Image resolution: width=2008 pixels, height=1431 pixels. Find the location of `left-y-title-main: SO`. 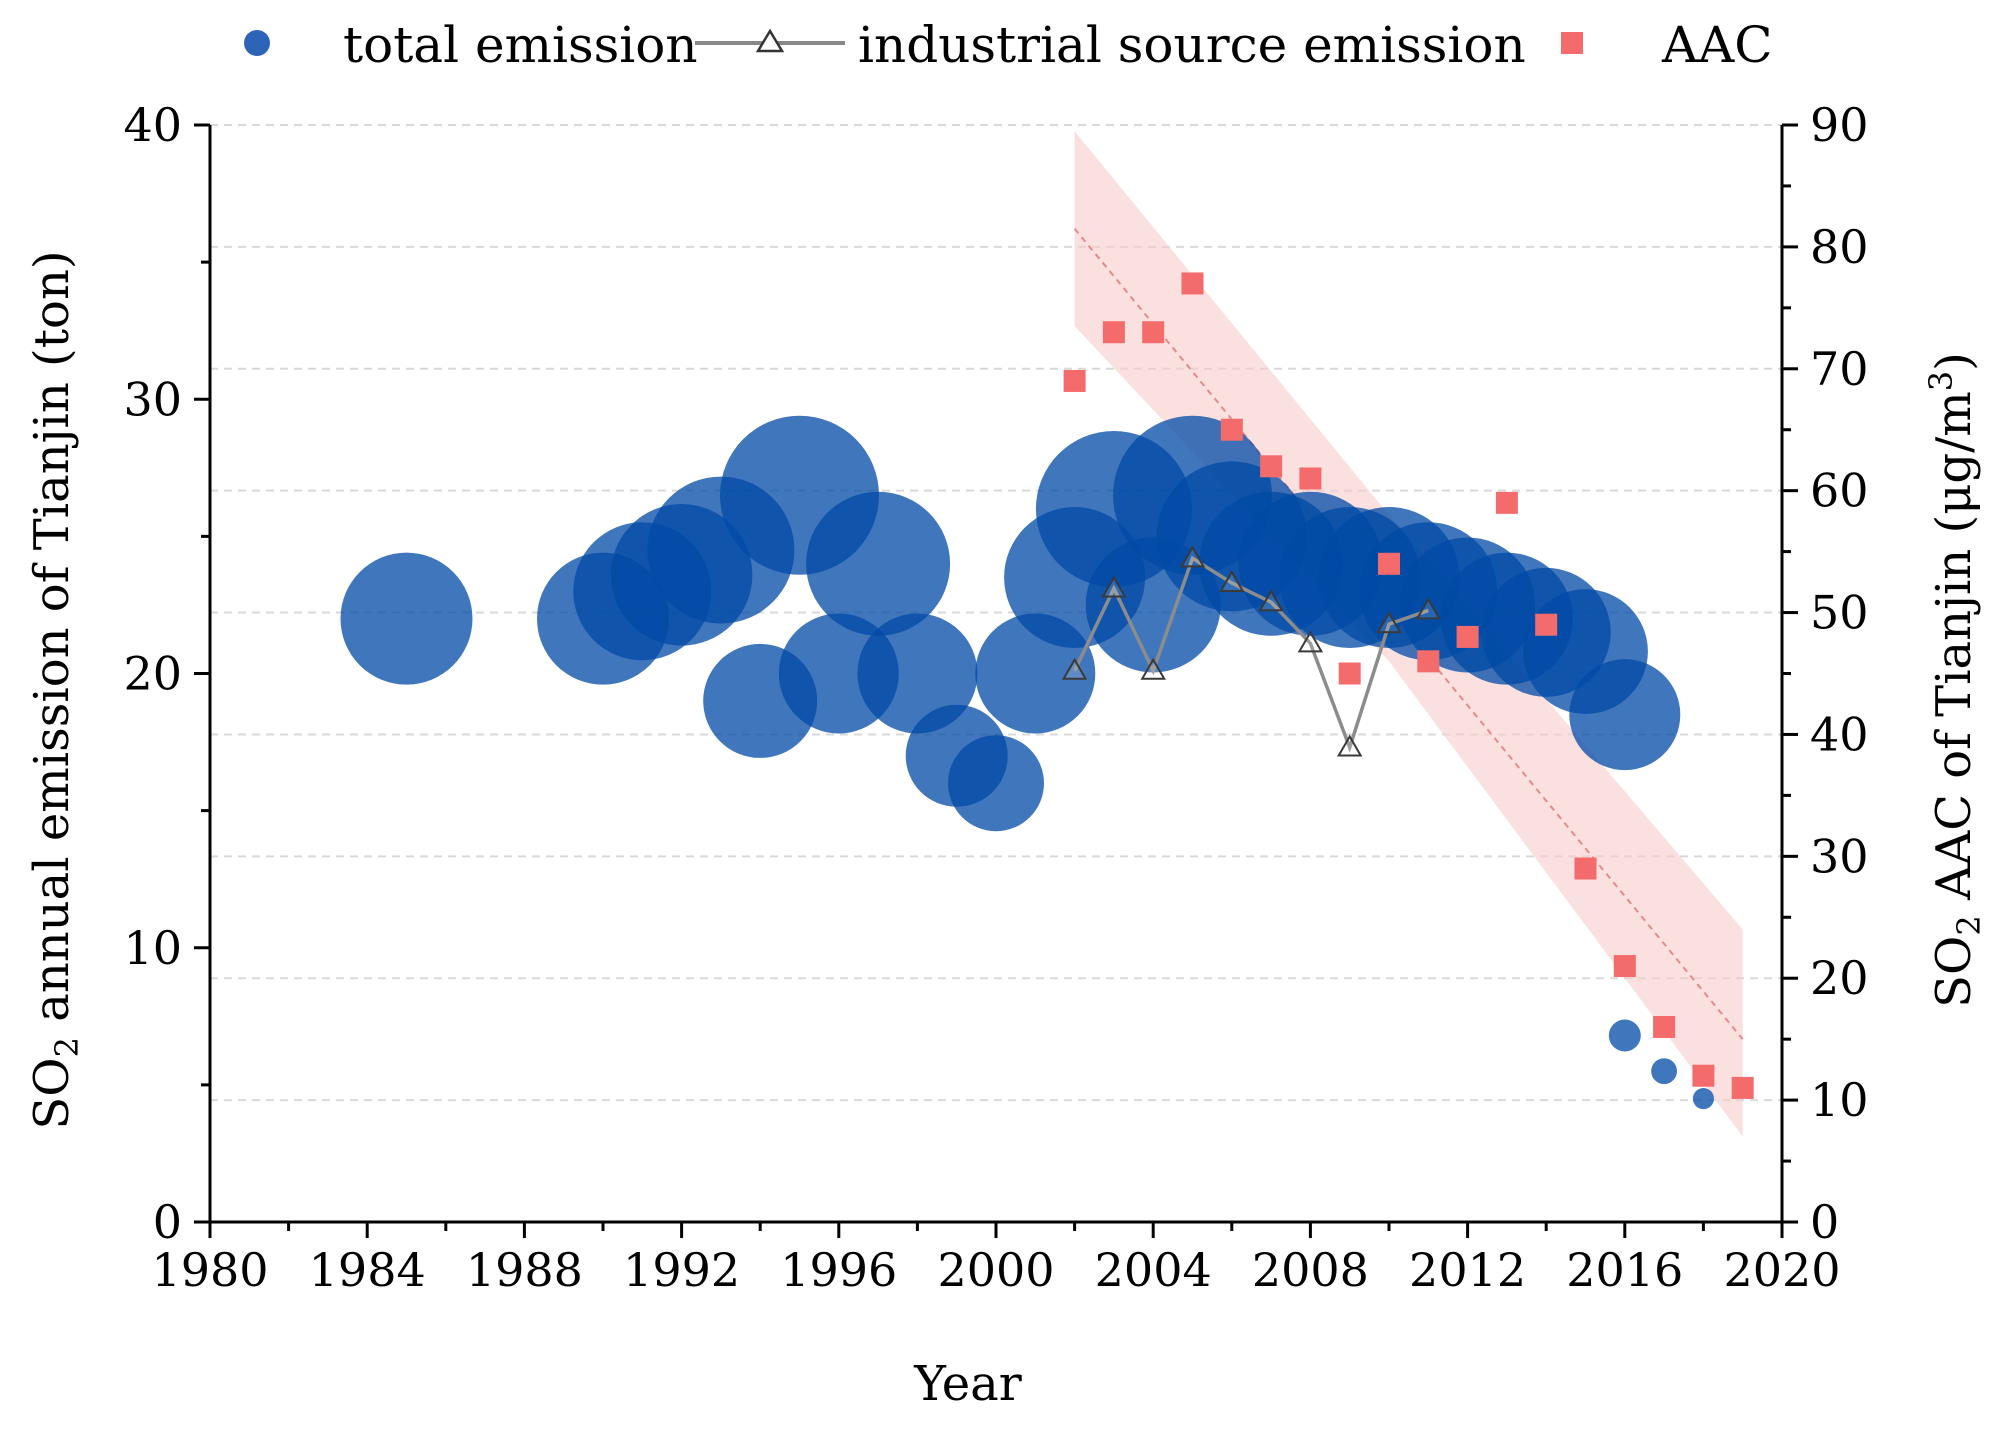

left-y-title-main: SO is located at coordinates (52, 1093).